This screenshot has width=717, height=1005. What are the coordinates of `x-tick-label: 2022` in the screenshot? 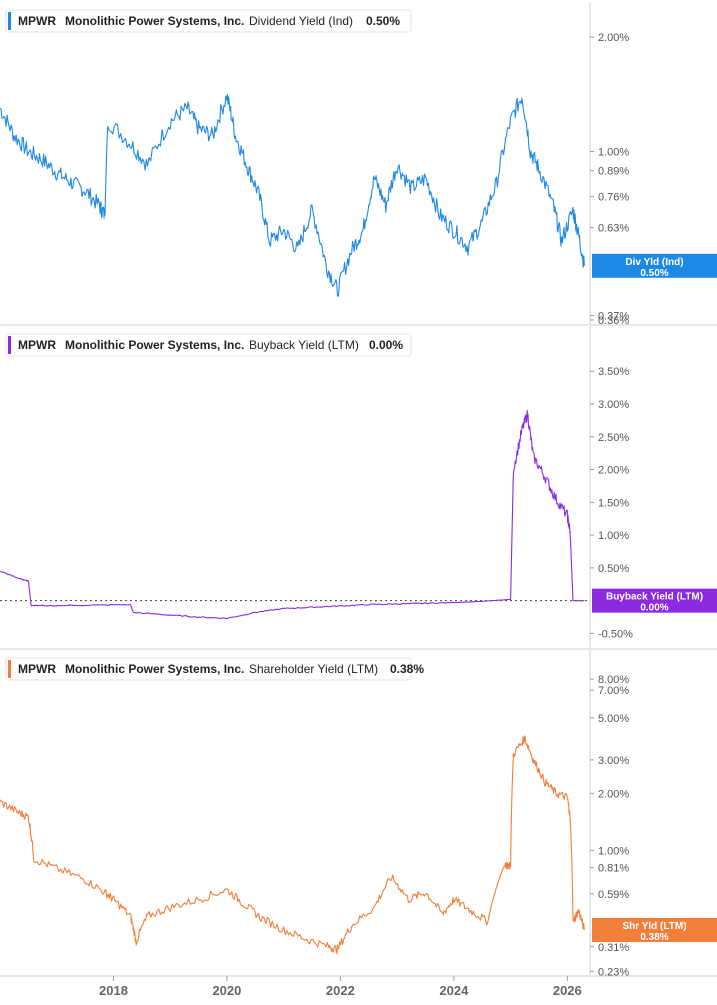 It's located at (340, 990).